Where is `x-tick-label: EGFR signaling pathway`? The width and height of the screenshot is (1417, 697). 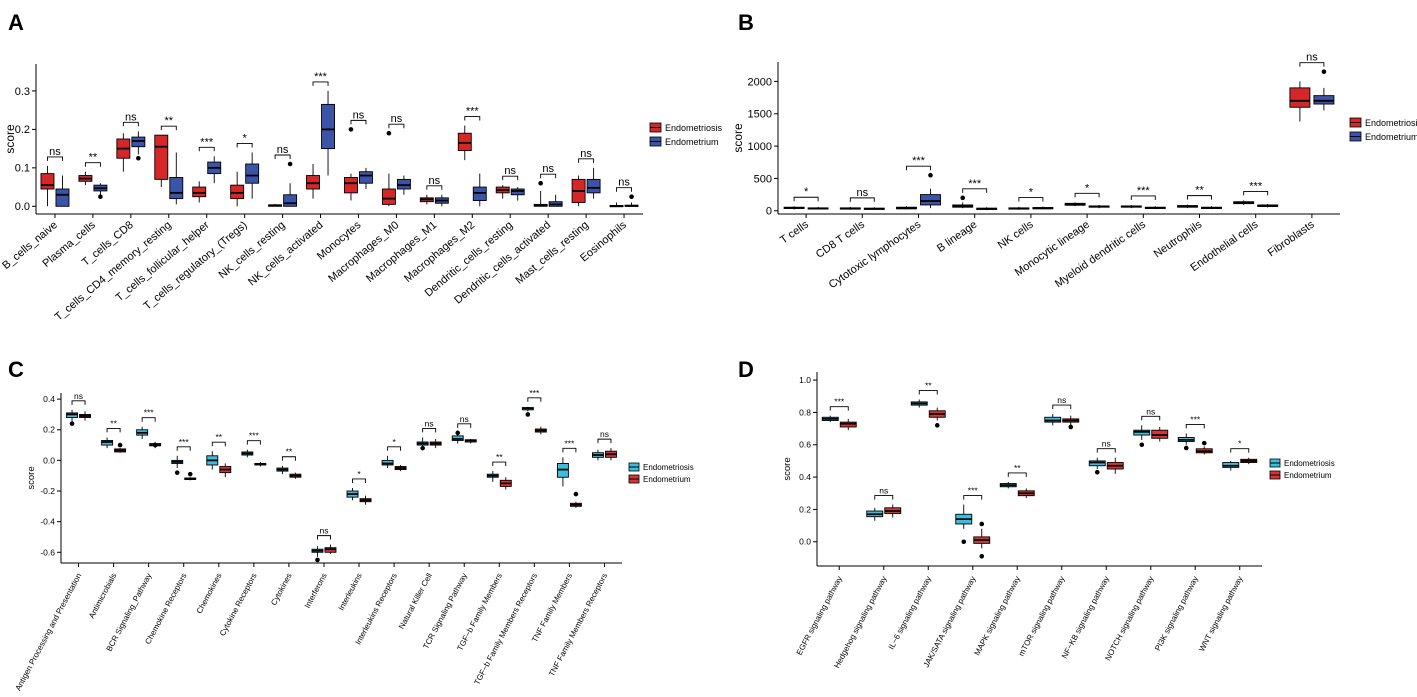
x-tick-label: EGFR signaling pathway is located at coordinates (819, 616).